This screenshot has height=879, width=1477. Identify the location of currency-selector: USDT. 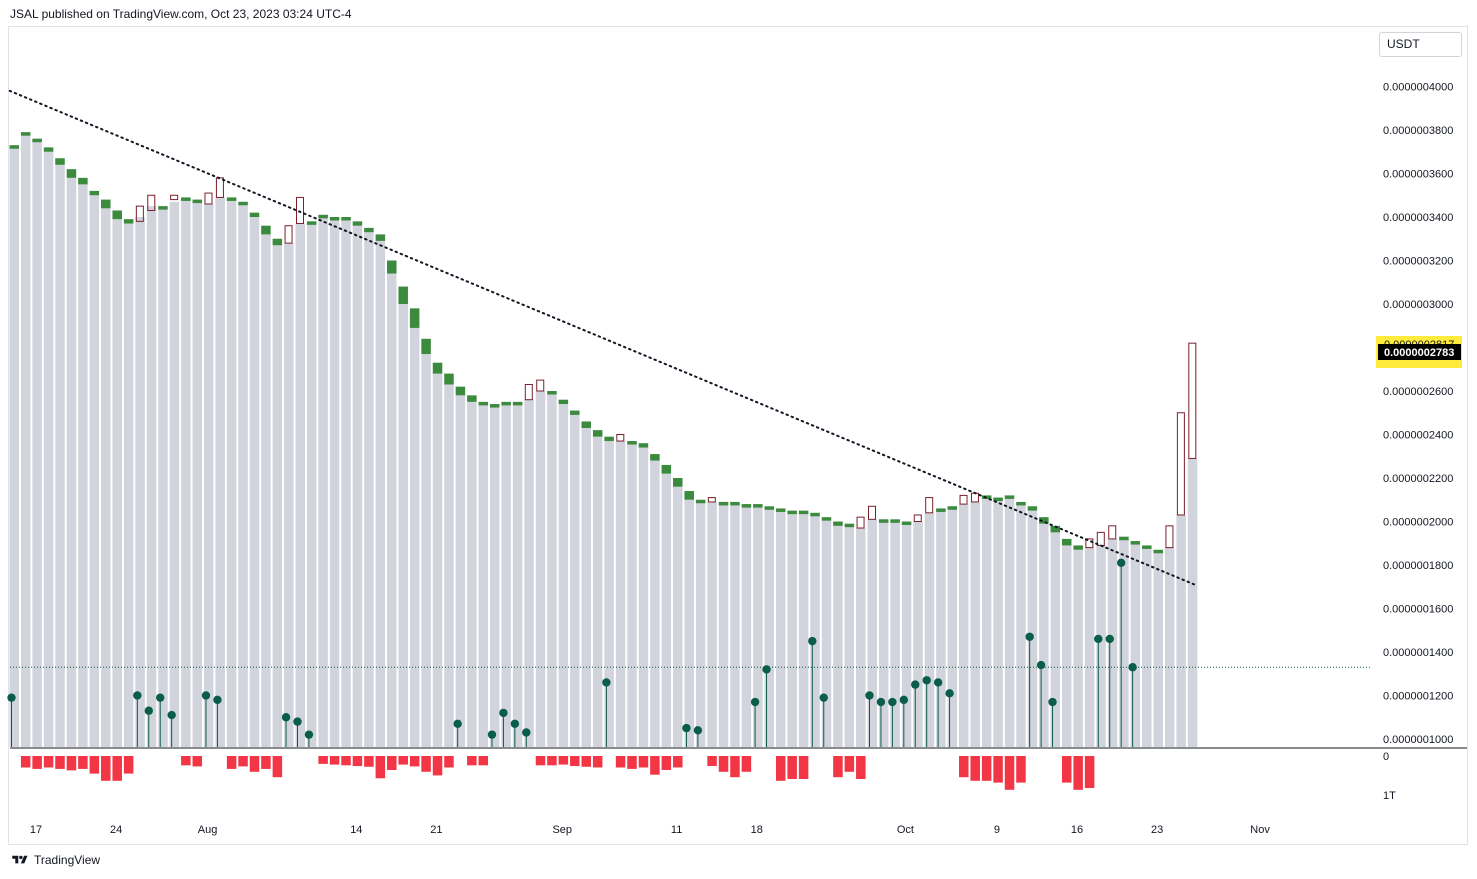
(1420, 44).